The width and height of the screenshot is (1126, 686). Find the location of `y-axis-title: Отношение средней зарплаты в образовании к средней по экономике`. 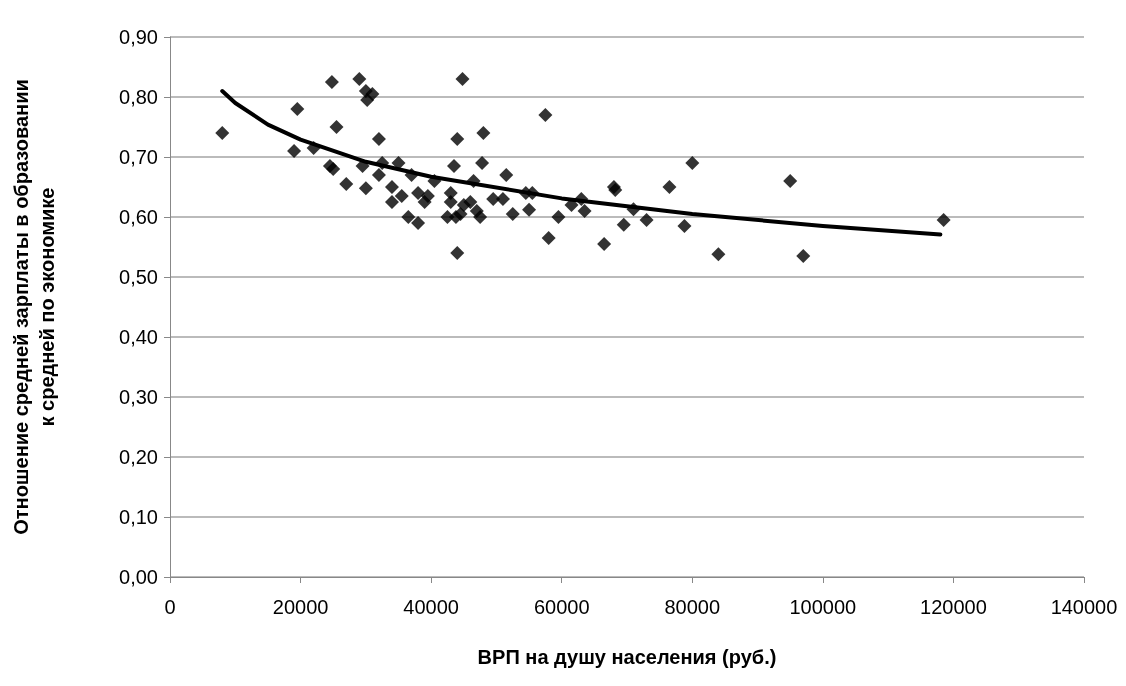

y-axis-title: Отношение средней зарплаты в образовании к средней по экономике is located at coordinates (34, 307).